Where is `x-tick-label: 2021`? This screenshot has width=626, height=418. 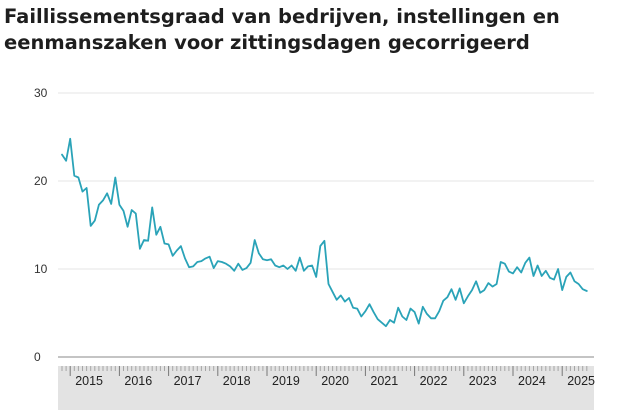 x-tick-label: 2021 is located at coordinates (384, 381).